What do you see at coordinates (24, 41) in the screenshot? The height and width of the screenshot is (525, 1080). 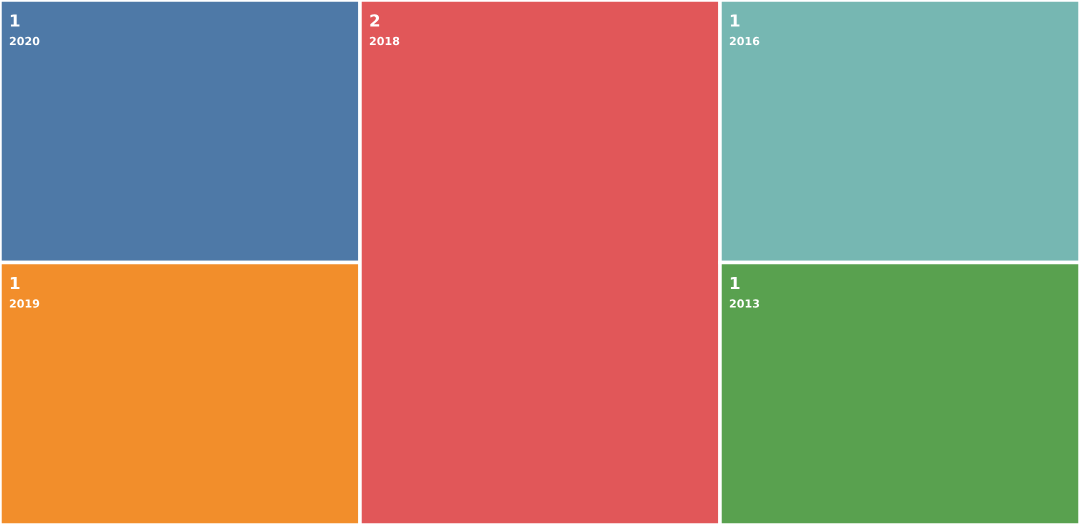 I see `category-label: 2020` at bounding box center [24, 41].